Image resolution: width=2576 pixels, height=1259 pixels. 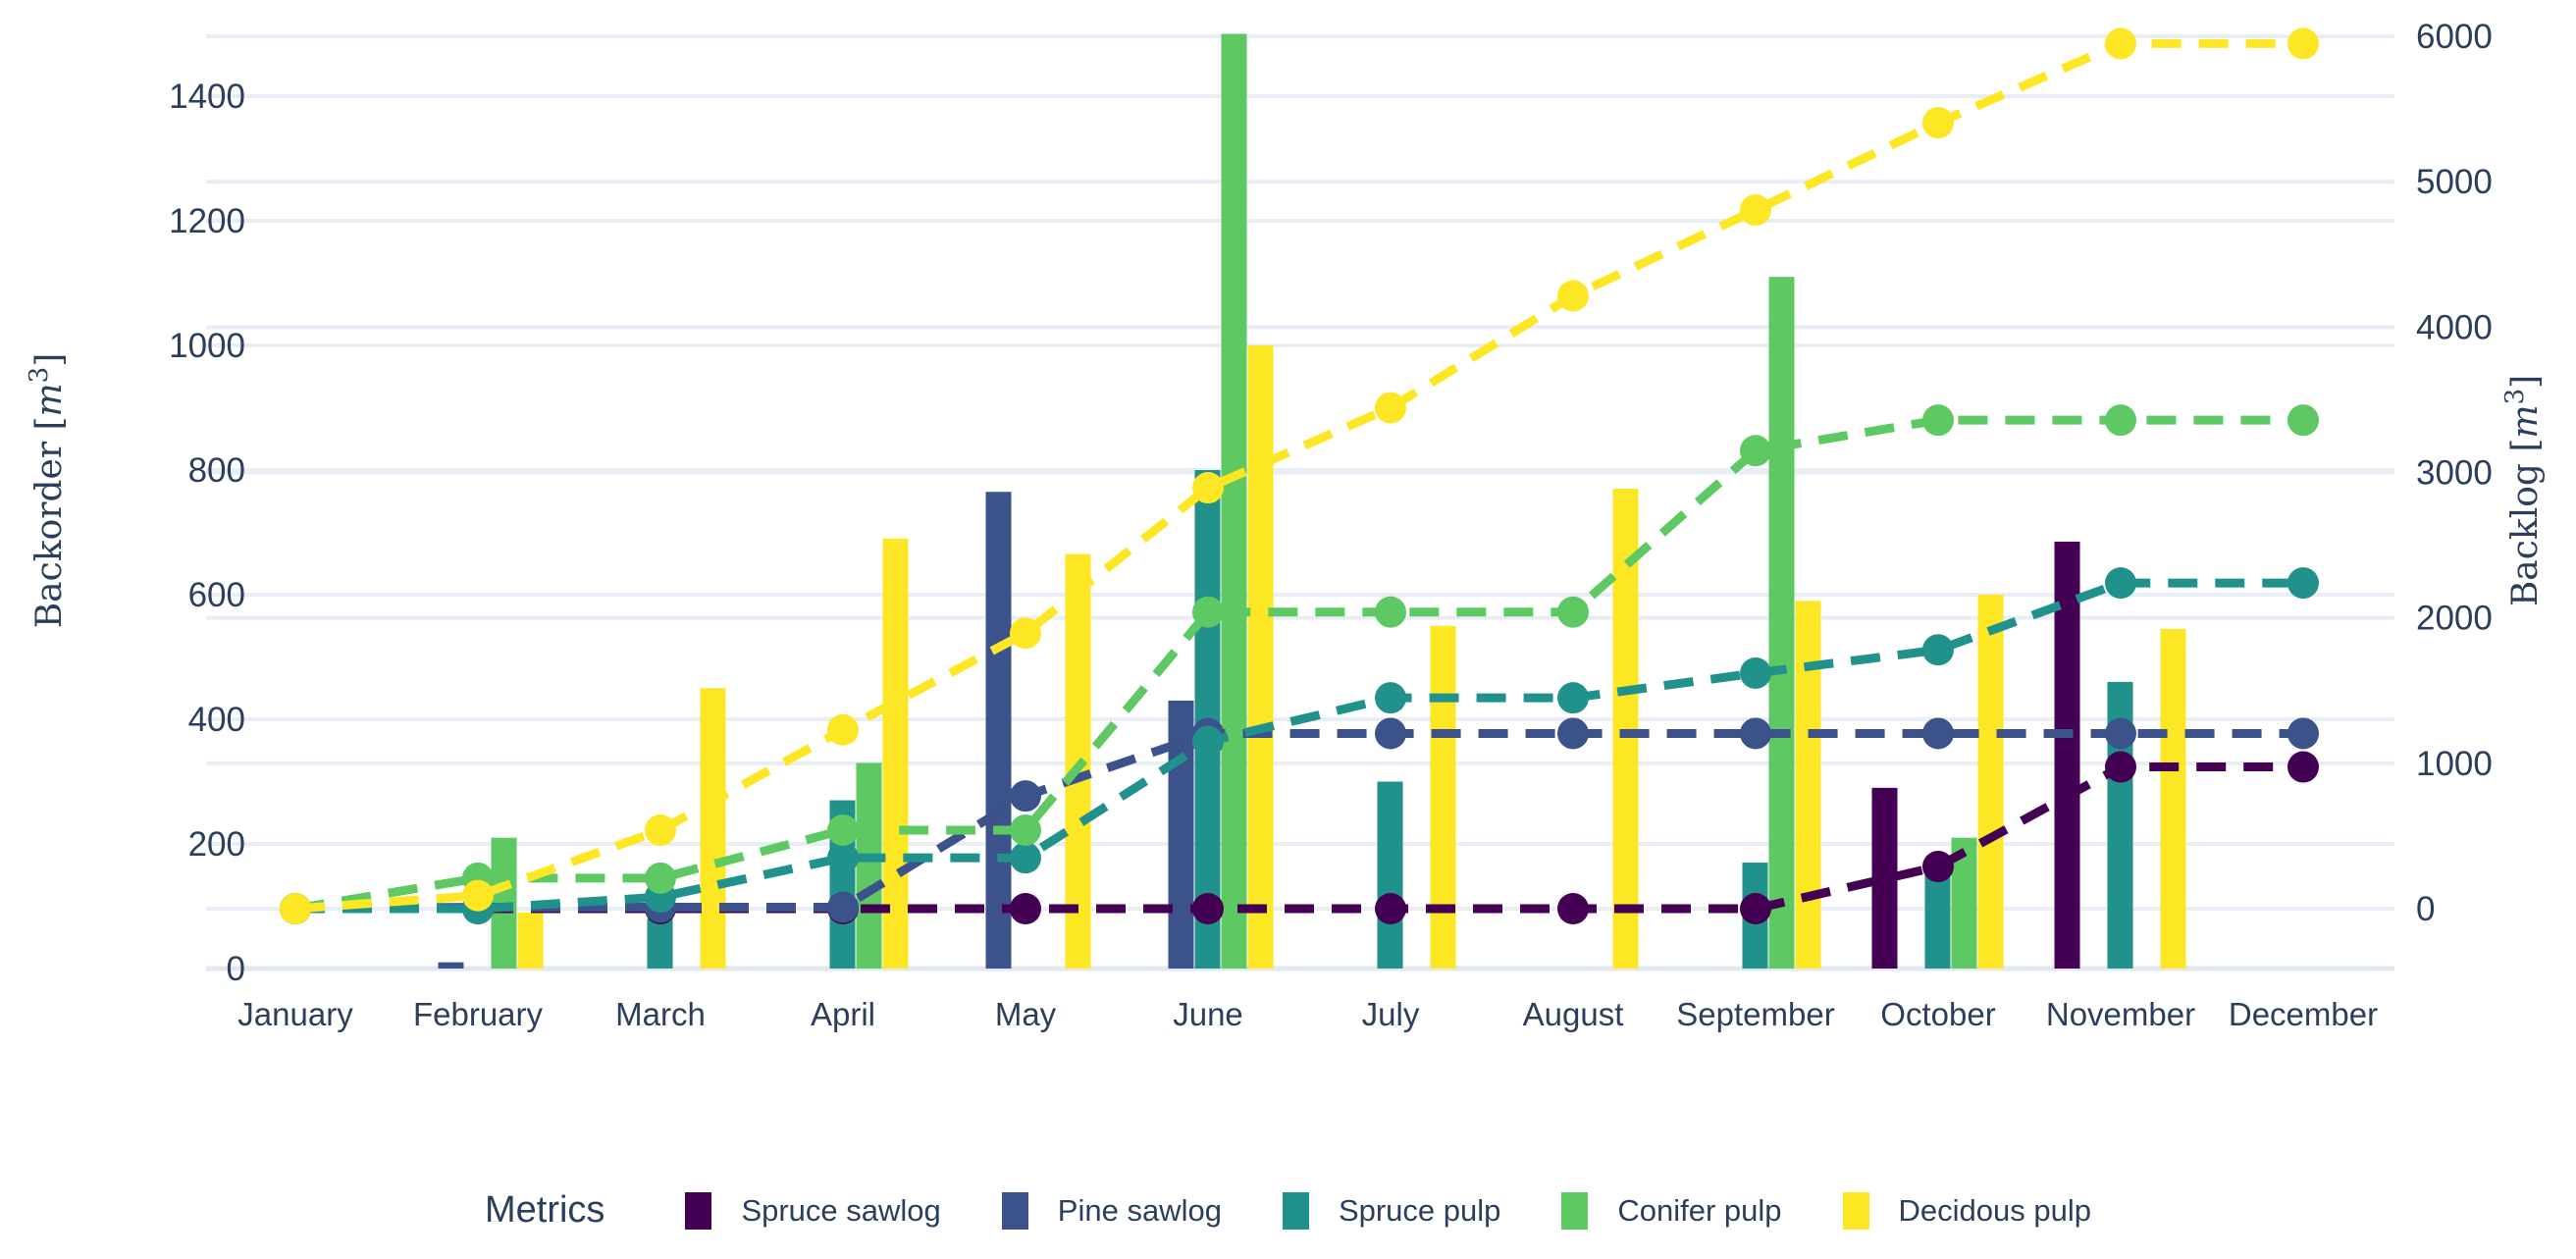 I want to click on x-tick-january: January, so click(x=295, y=1014).